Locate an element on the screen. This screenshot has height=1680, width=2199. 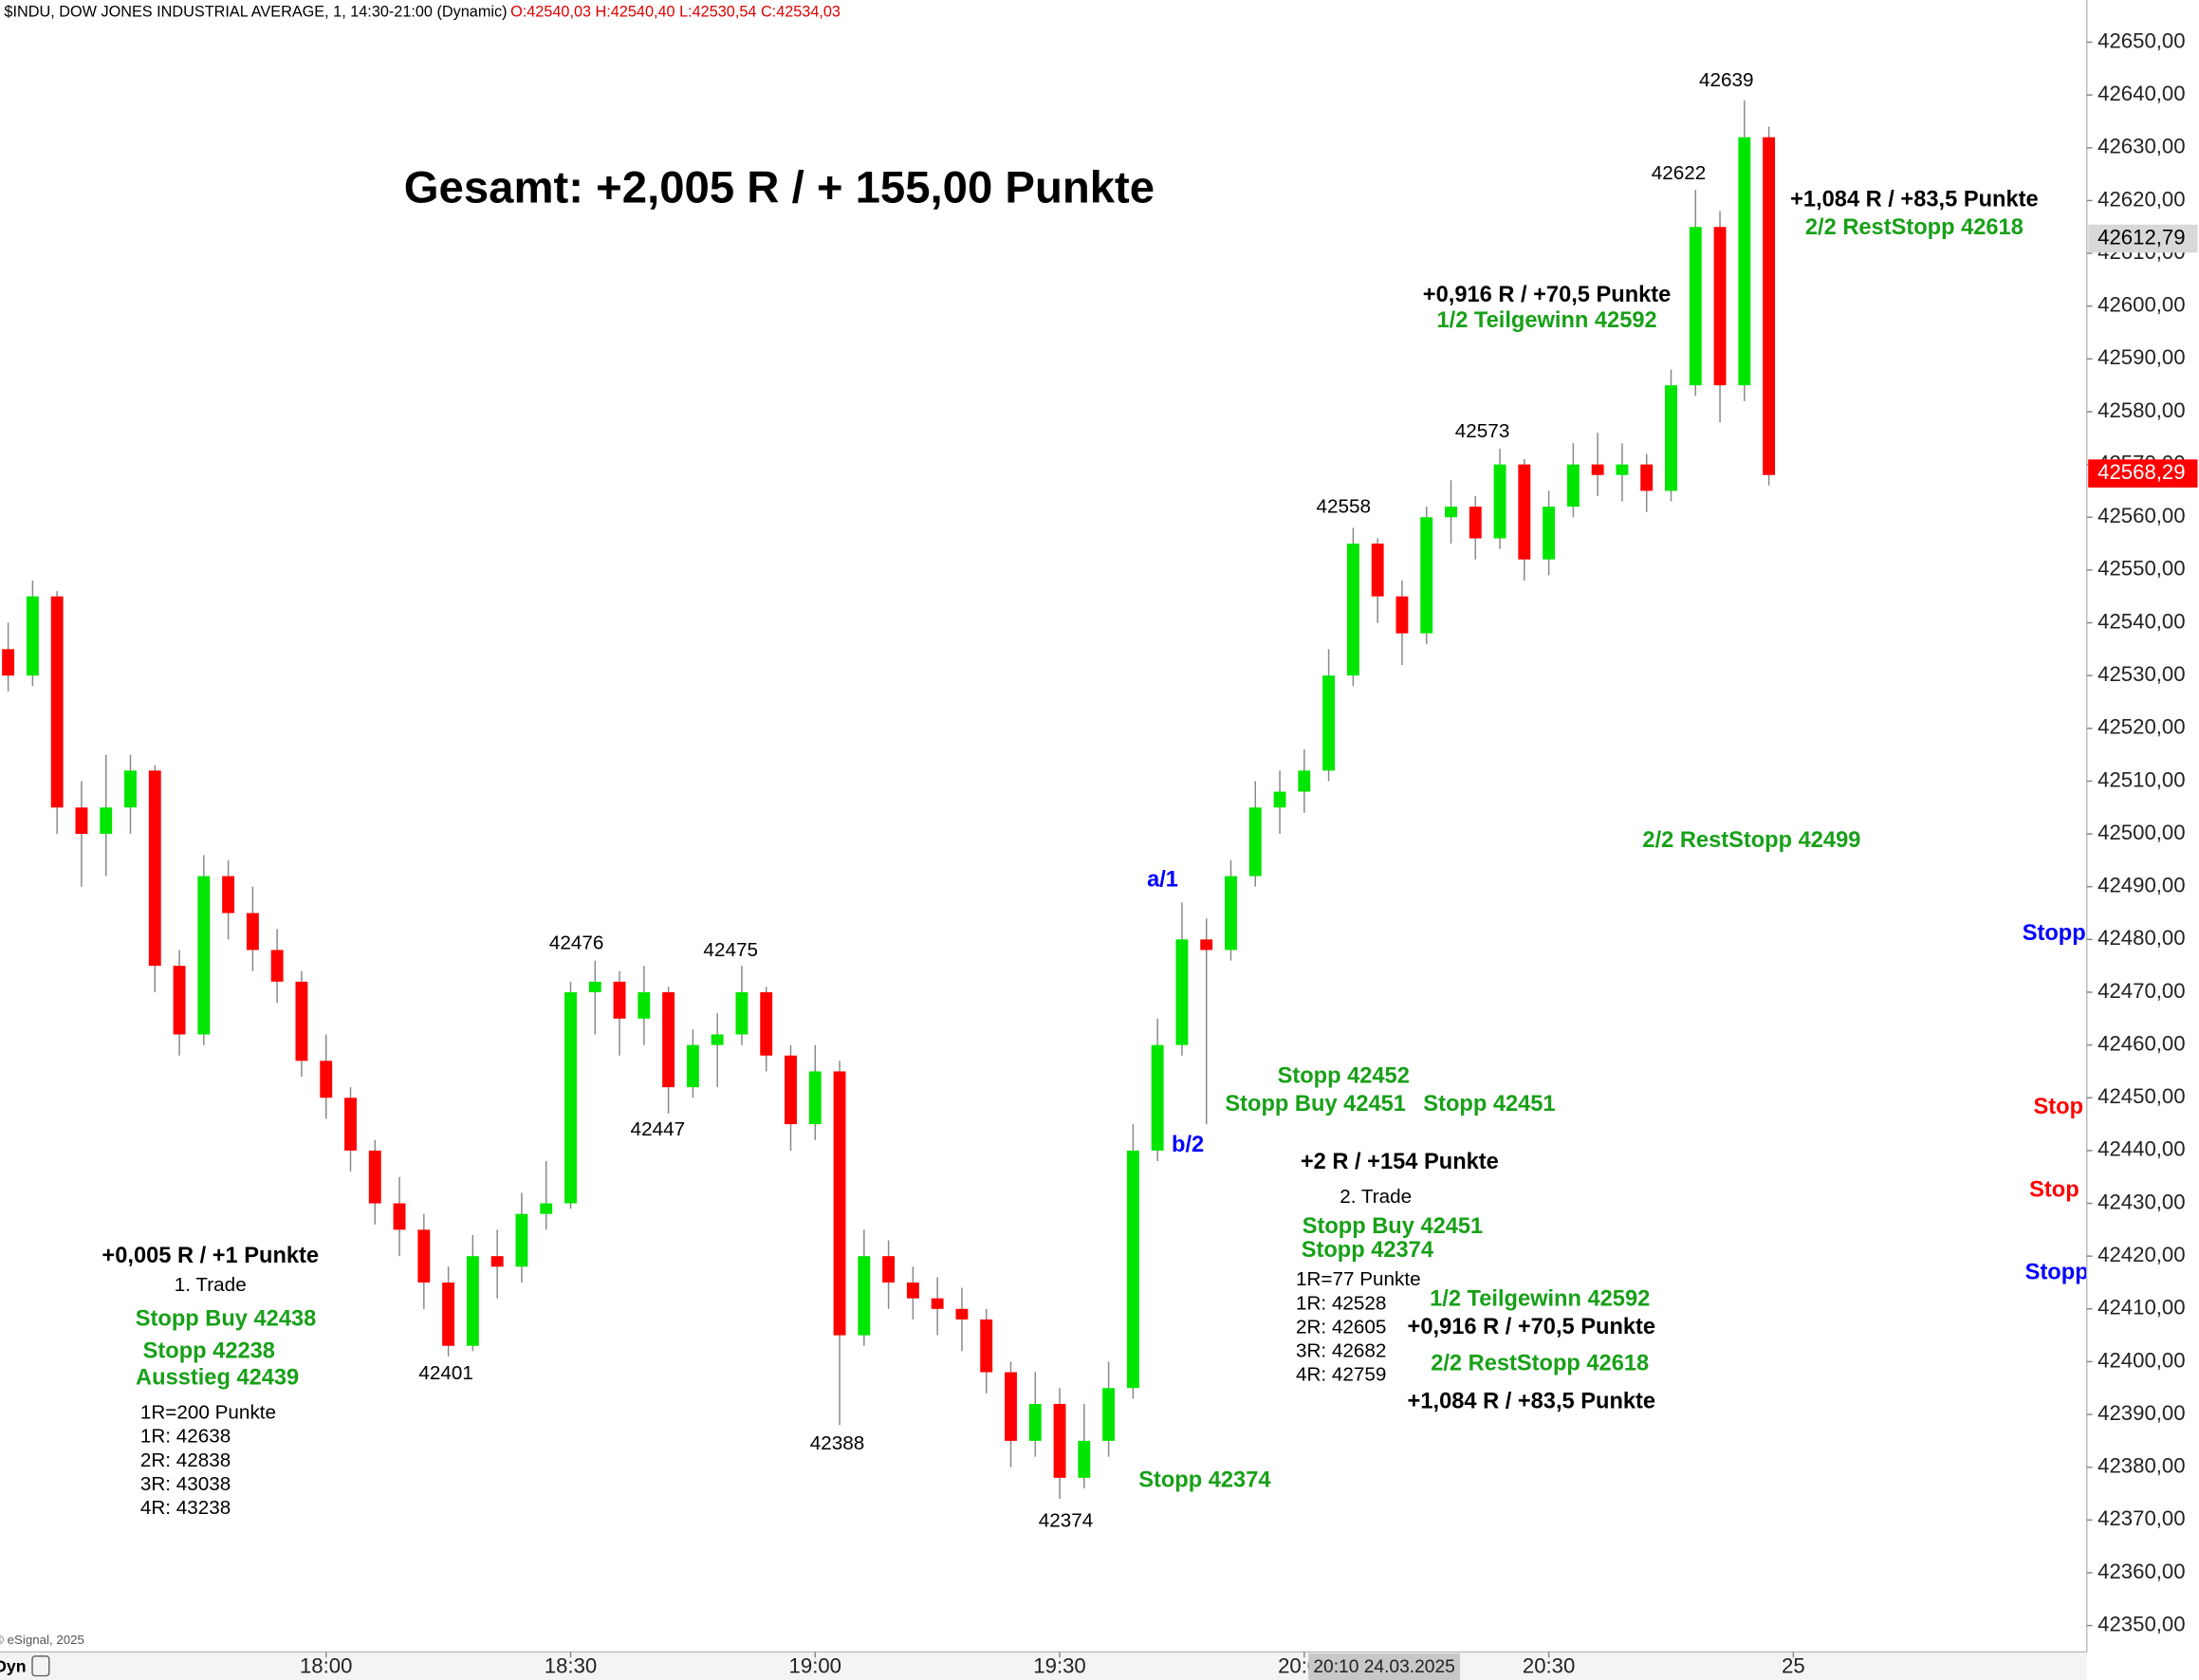
annotation: 2/2 RestStopp 42499 is located at coordinates (1751, 840).